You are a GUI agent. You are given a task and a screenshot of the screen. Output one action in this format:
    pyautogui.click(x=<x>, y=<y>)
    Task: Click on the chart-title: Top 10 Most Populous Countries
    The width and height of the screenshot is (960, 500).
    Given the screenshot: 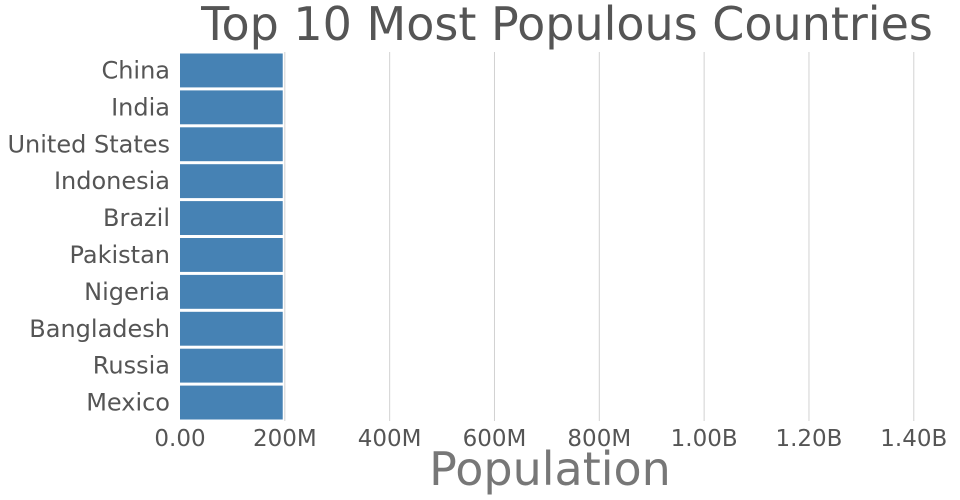 What is the action you would take?
    pyautogui.click(x=566, y=25)
    